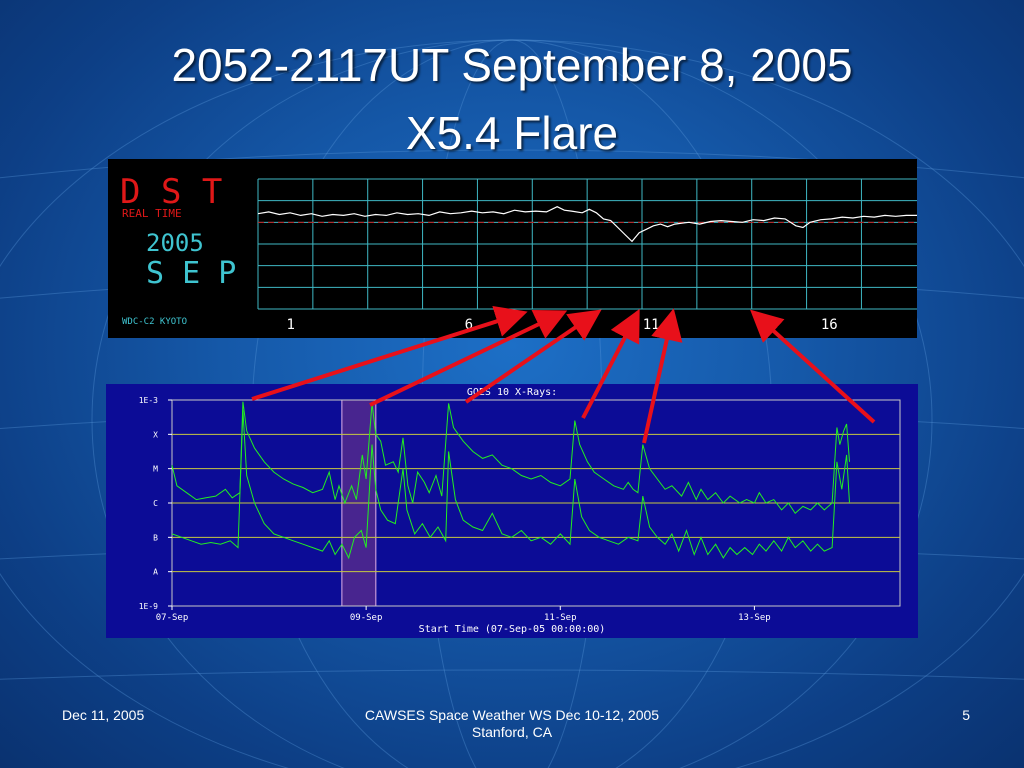  Describe the element at coordinates (171, 192) in the screenshot. I see `dst-label: D S T` at that location.